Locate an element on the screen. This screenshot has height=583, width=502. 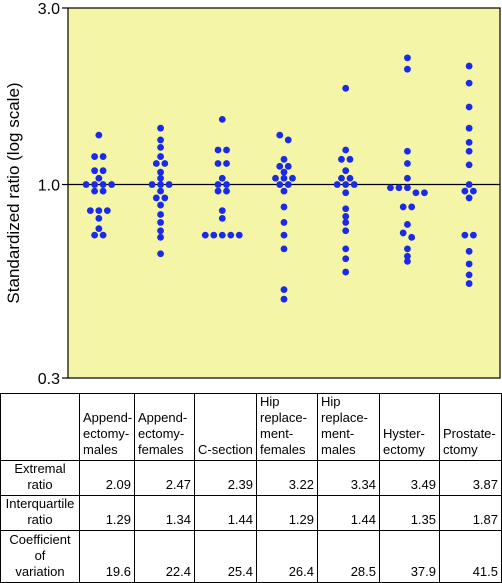
column-header: Append- ectomy- males is located at coordinates (107, 427).